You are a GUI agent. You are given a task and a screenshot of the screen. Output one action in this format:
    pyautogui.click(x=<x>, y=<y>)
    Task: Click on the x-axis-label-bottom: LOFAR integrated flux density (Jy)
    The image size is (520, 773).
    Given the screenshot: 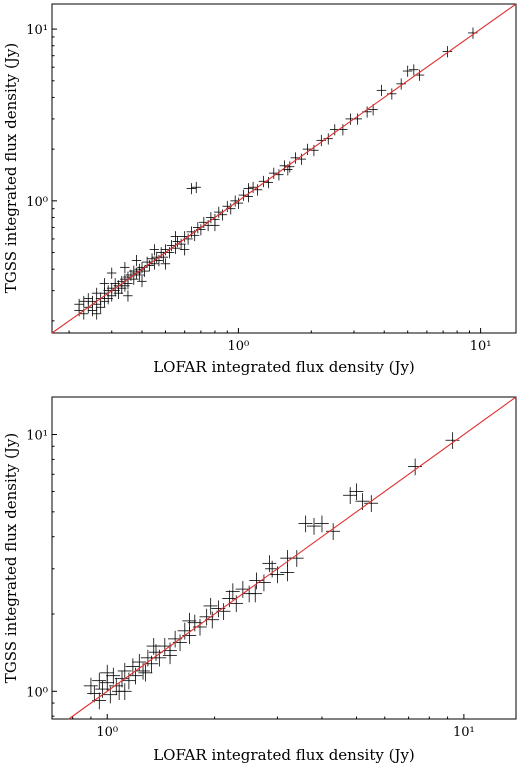 What is the action you would take?
    pyautogui.click(x=284, y=755)
    